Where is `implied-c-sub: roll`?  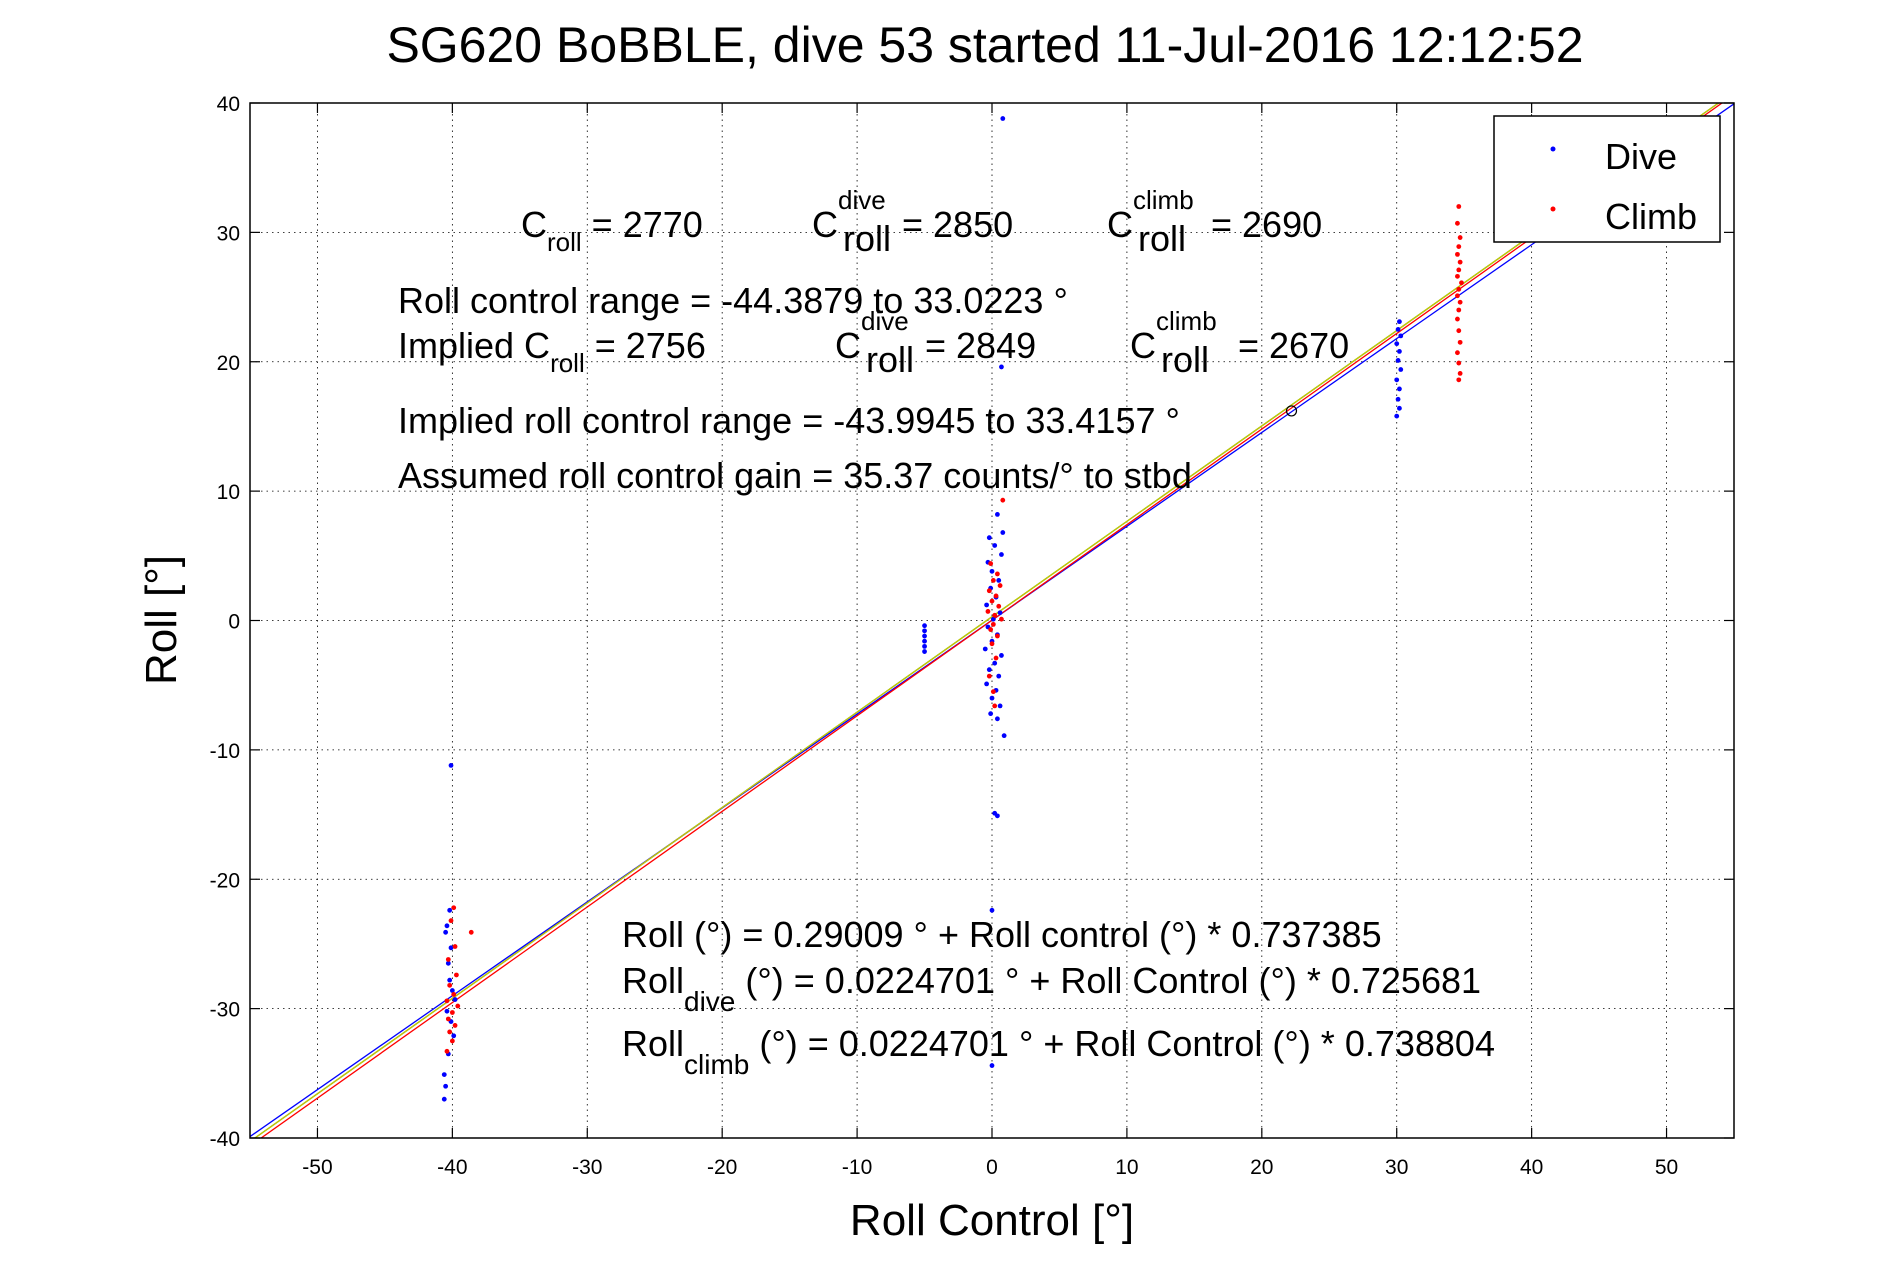 implied-c-sub: roll is located at coordinates (567, 363).